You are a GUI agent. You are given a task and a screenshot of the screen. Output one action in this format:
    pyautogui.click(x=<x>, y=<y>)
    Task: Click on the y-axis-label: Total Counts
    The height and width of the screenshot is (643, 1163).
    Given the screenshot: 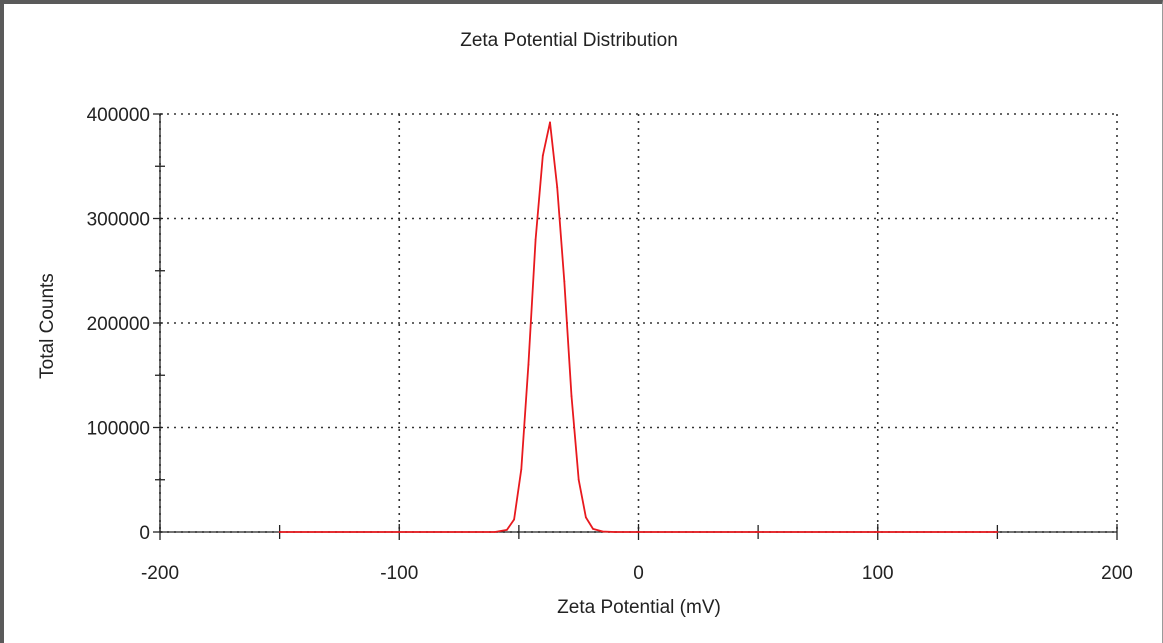 What is the action you would take?
    pyautogui.click(x=47, y=326)
    